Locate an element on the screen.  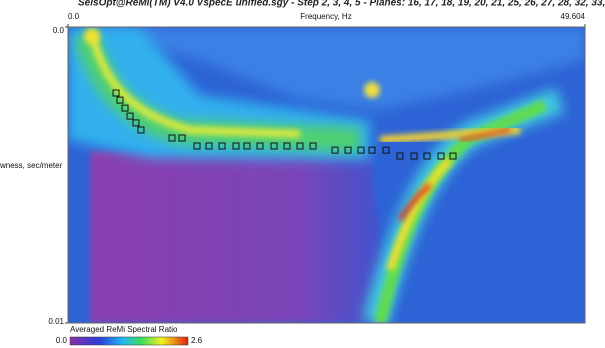
y-tick-label: 0.01 is located at coordinates (56, 321).